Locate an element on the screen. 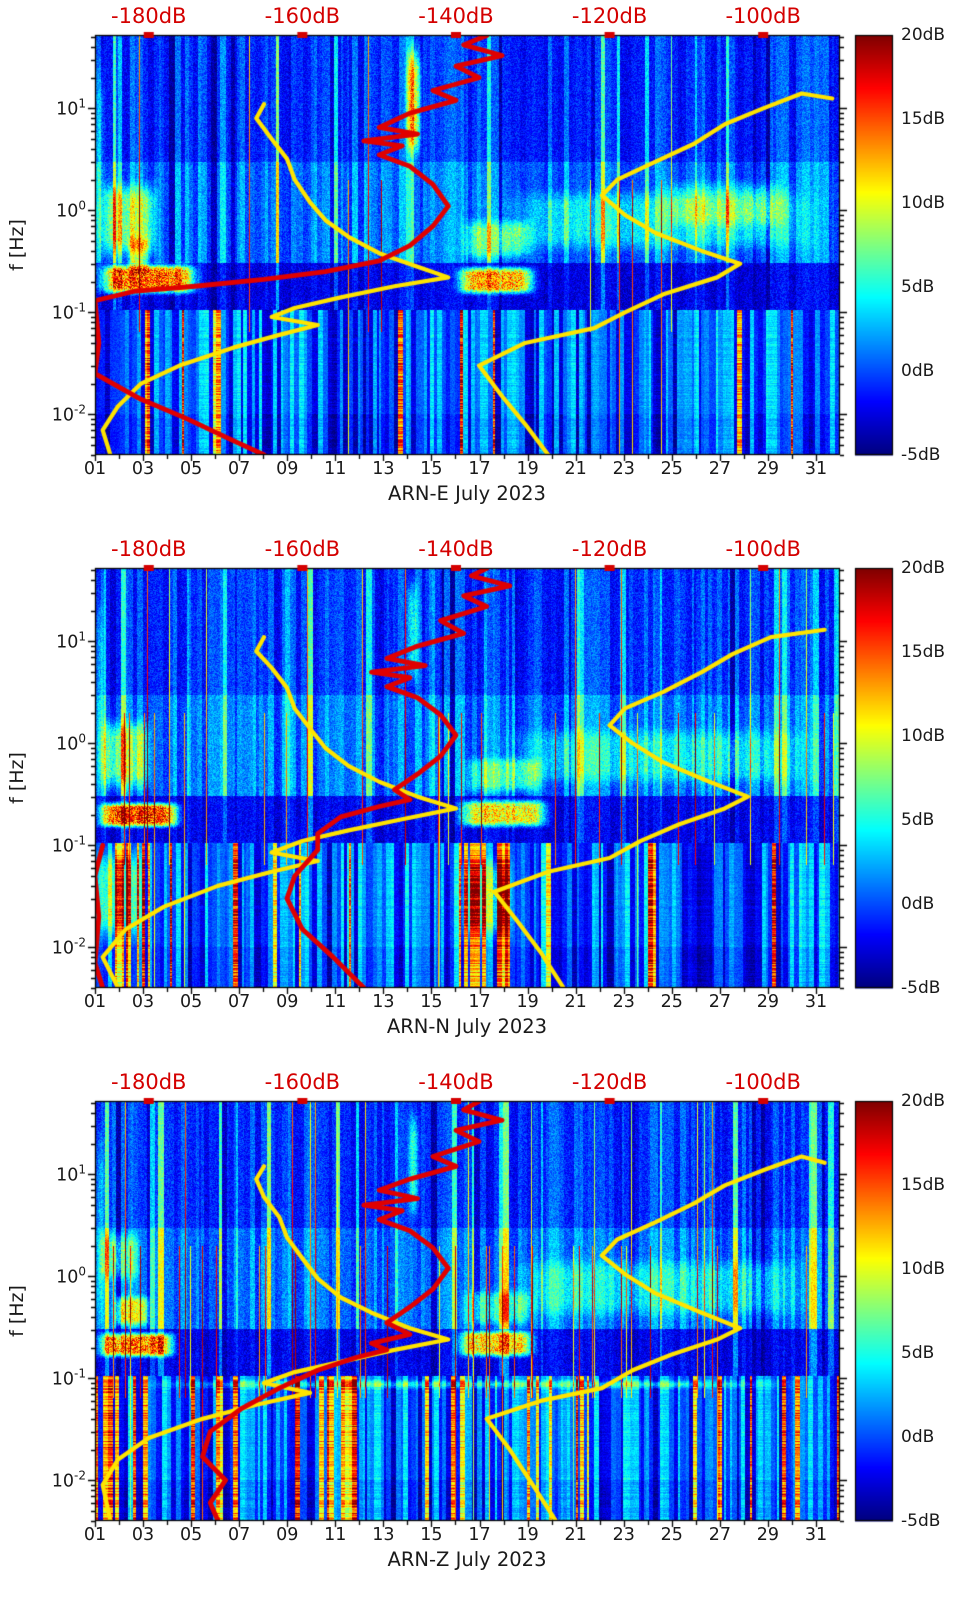  panel-title-arn-n: ARN-N July 2023 is located at coordinates (467, 1026).